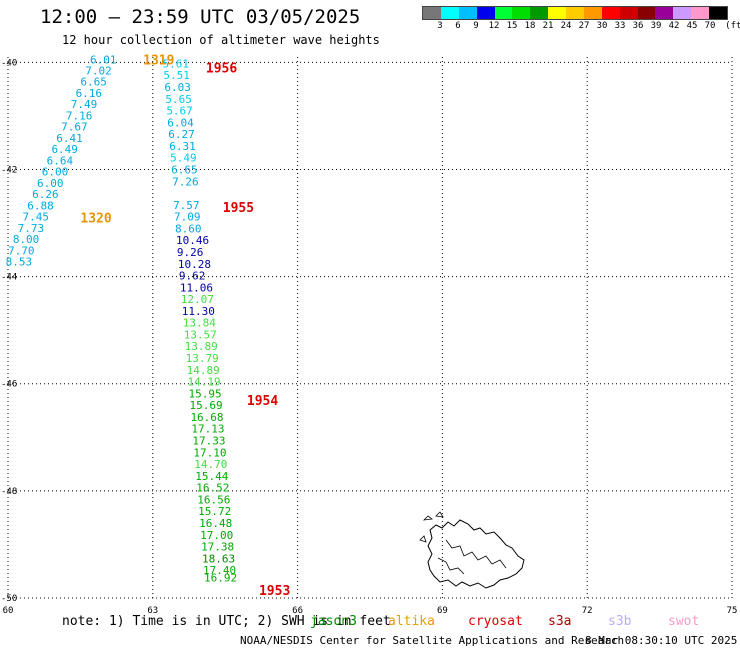 The width and height of the screenshot is (740, 650). What do you see at coordinates (297, 611) in the screenshot?
I see `lon-tick-label: 66` at bounding box center [297, 611].